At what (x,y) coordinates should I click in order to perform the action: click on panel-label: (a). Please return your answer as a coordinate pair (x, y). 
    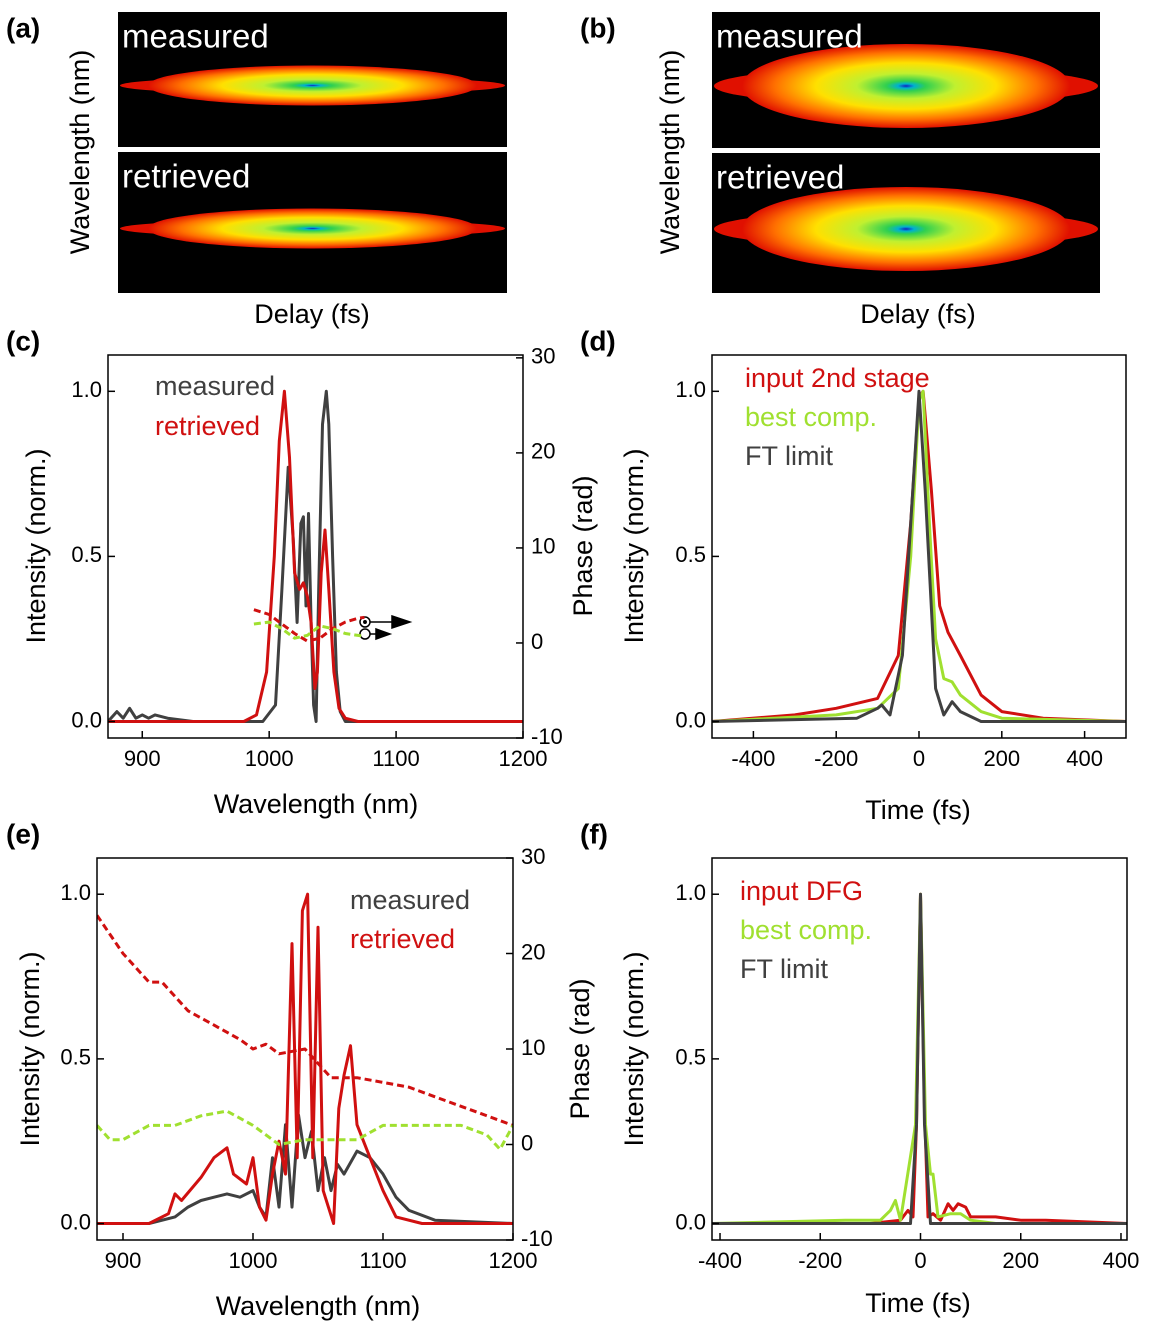
    Looking at the image, I should click on (23, 27).